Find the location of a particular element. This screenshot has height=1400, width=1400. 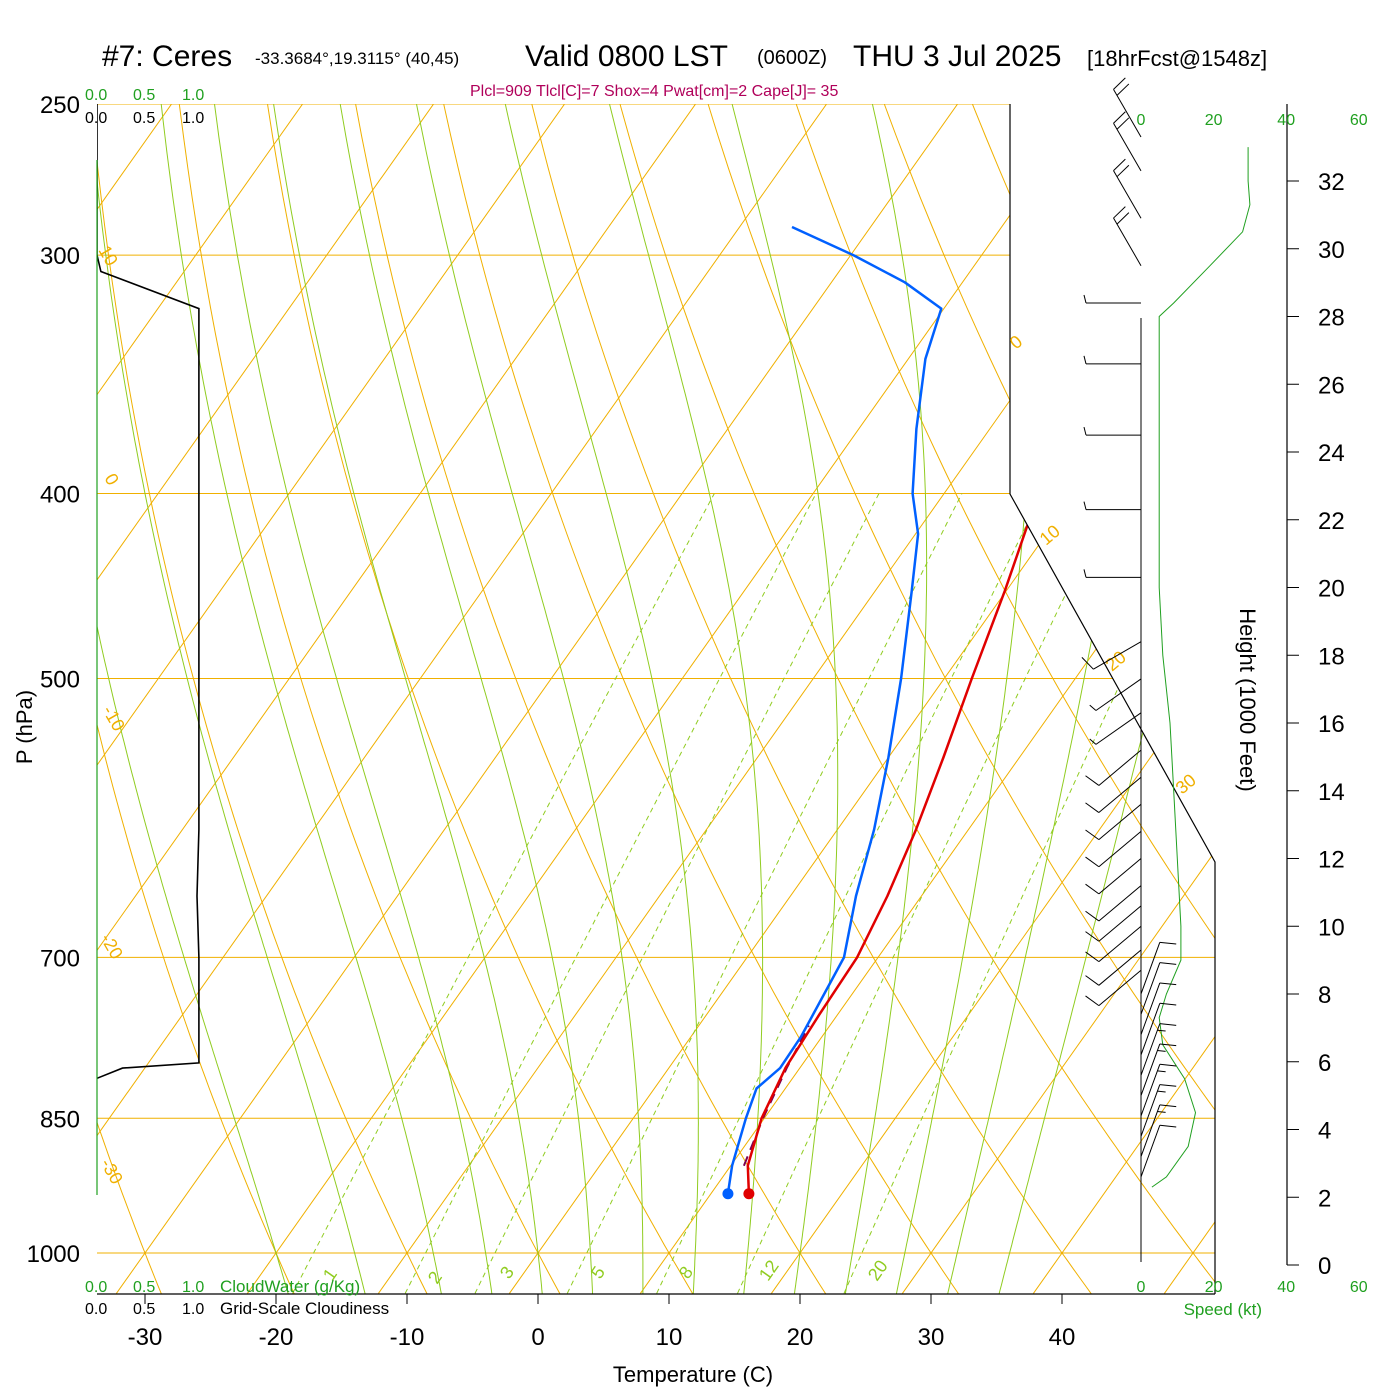

height-tick-label: 14 is located at coordinates (1331, 792).